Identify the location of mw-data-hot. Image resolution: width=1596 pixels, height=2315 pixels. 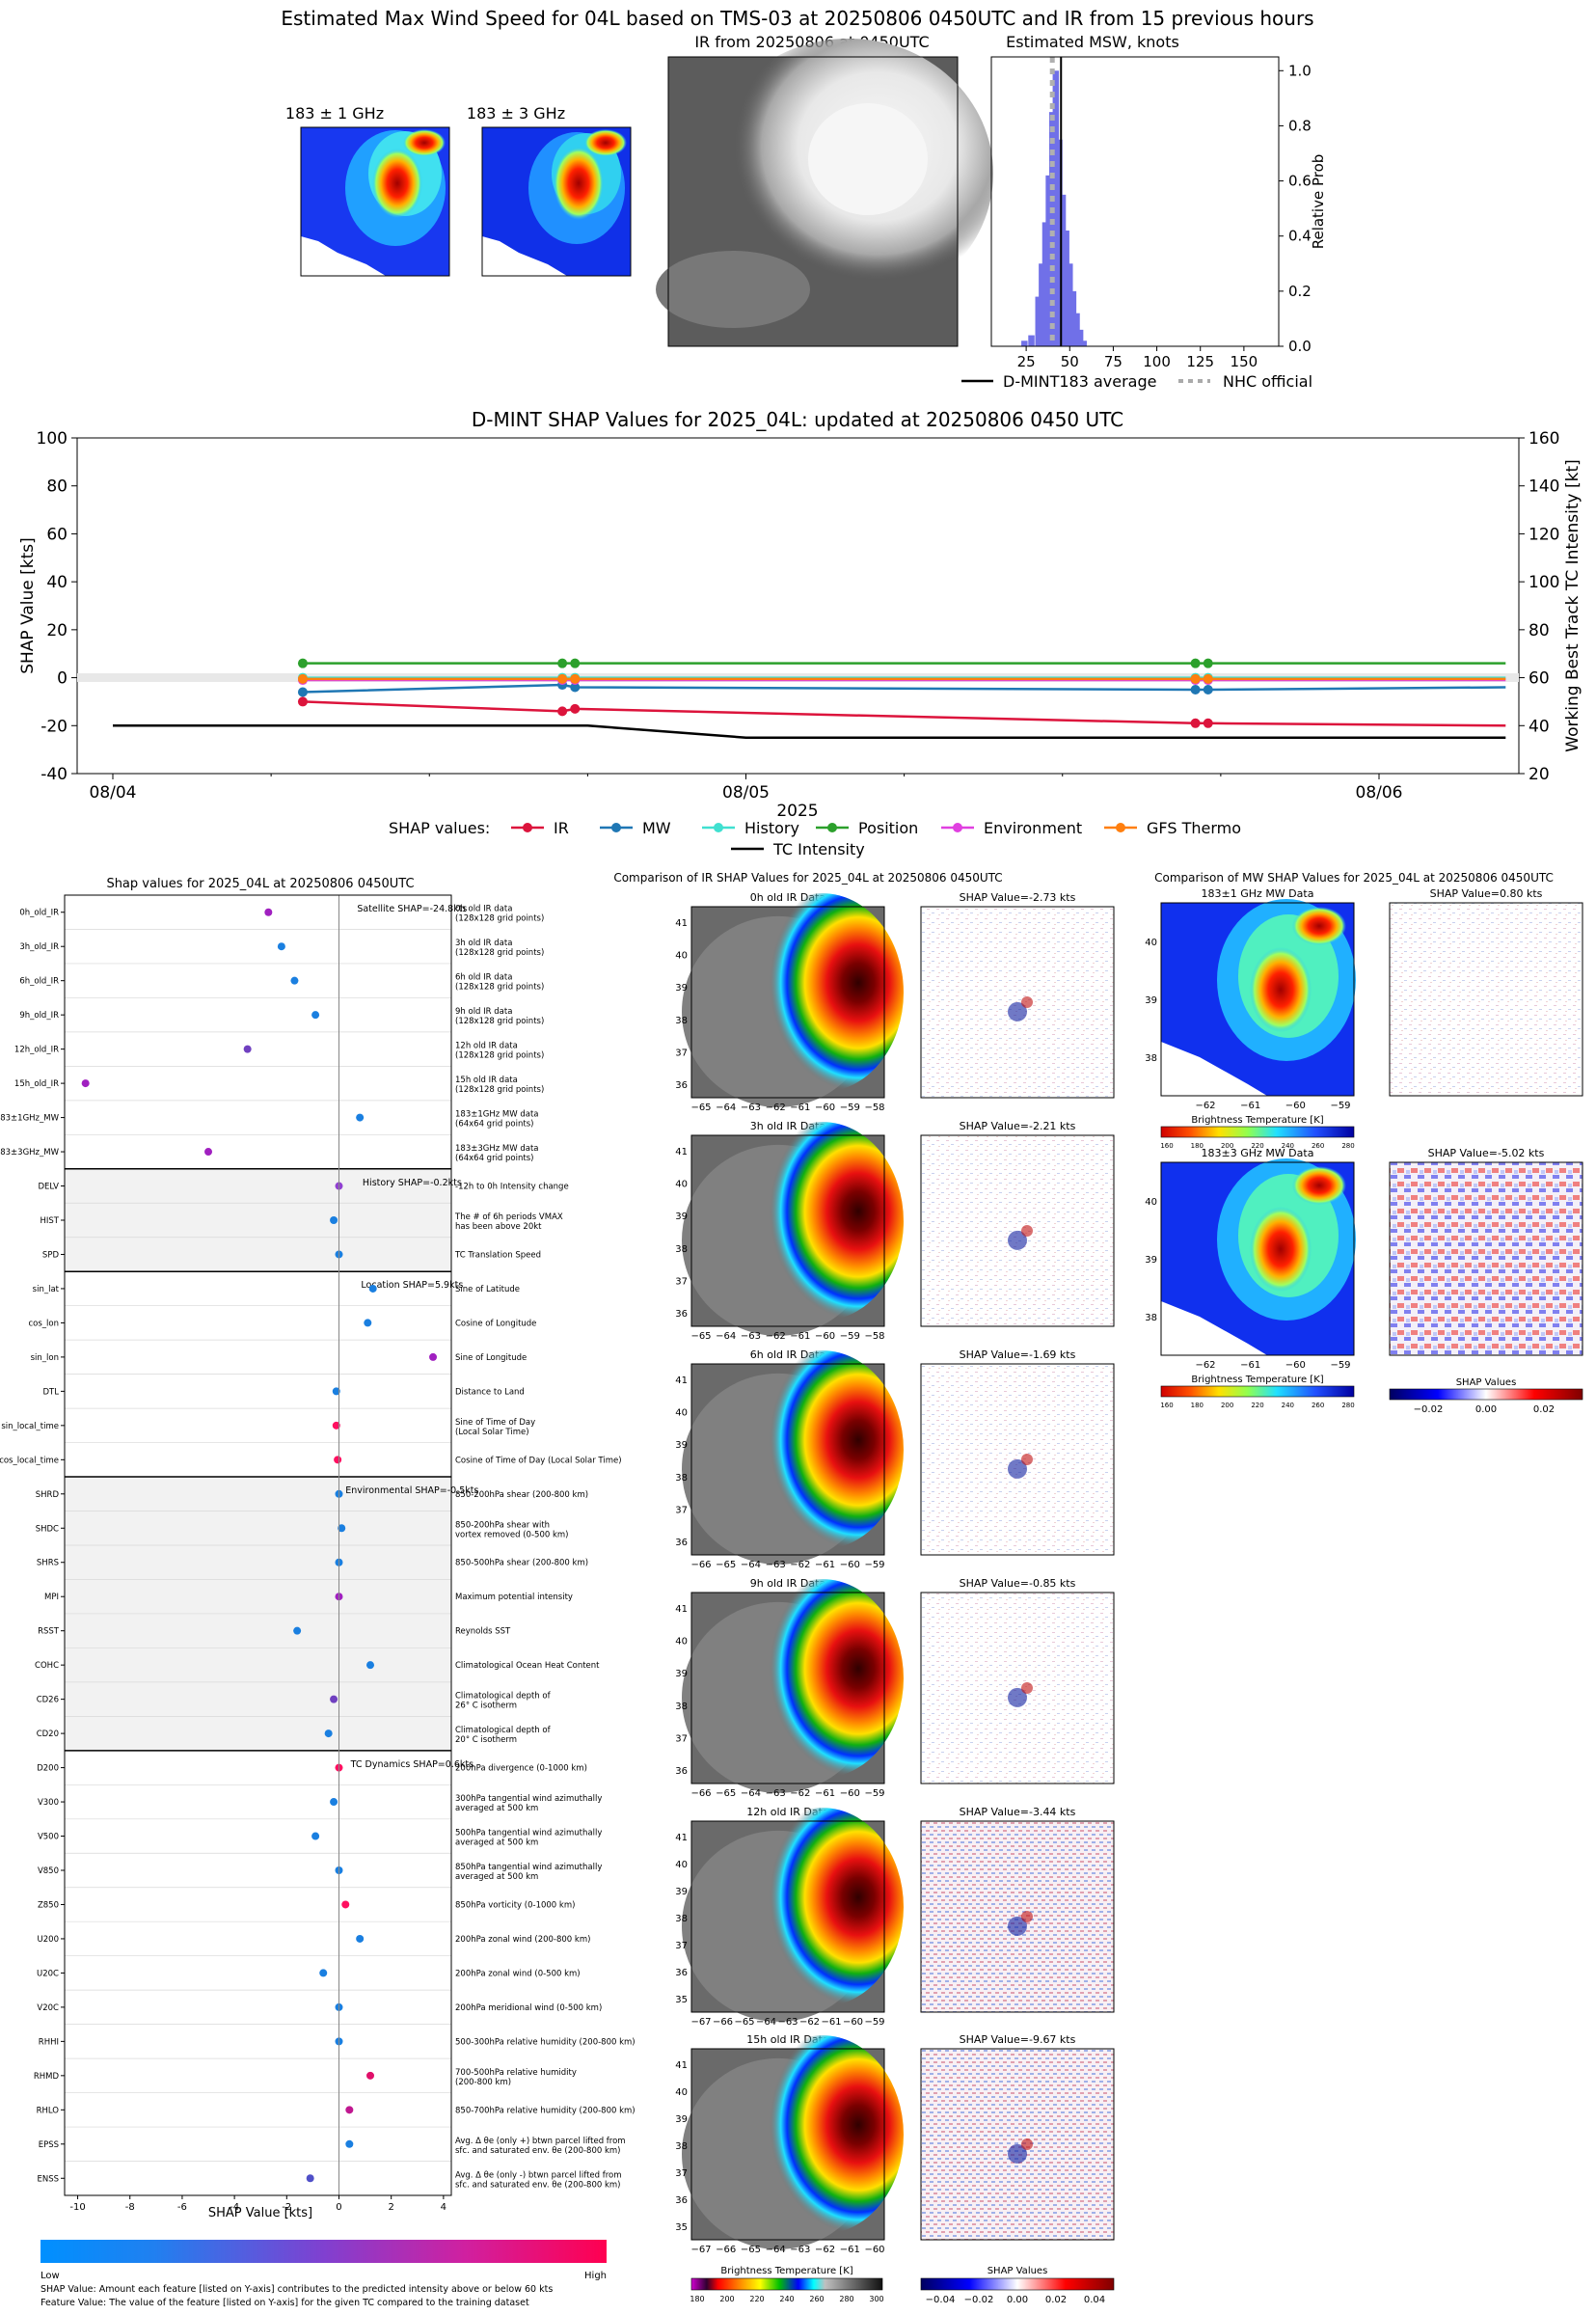
(1281, 1249).